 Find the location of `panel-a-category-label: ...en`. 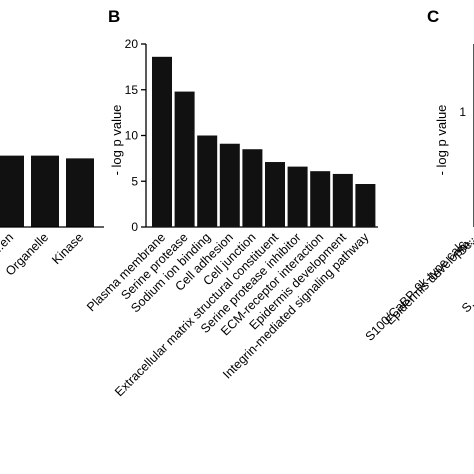

panel-a-category-label: ...en is located at coordinates (8, 243).